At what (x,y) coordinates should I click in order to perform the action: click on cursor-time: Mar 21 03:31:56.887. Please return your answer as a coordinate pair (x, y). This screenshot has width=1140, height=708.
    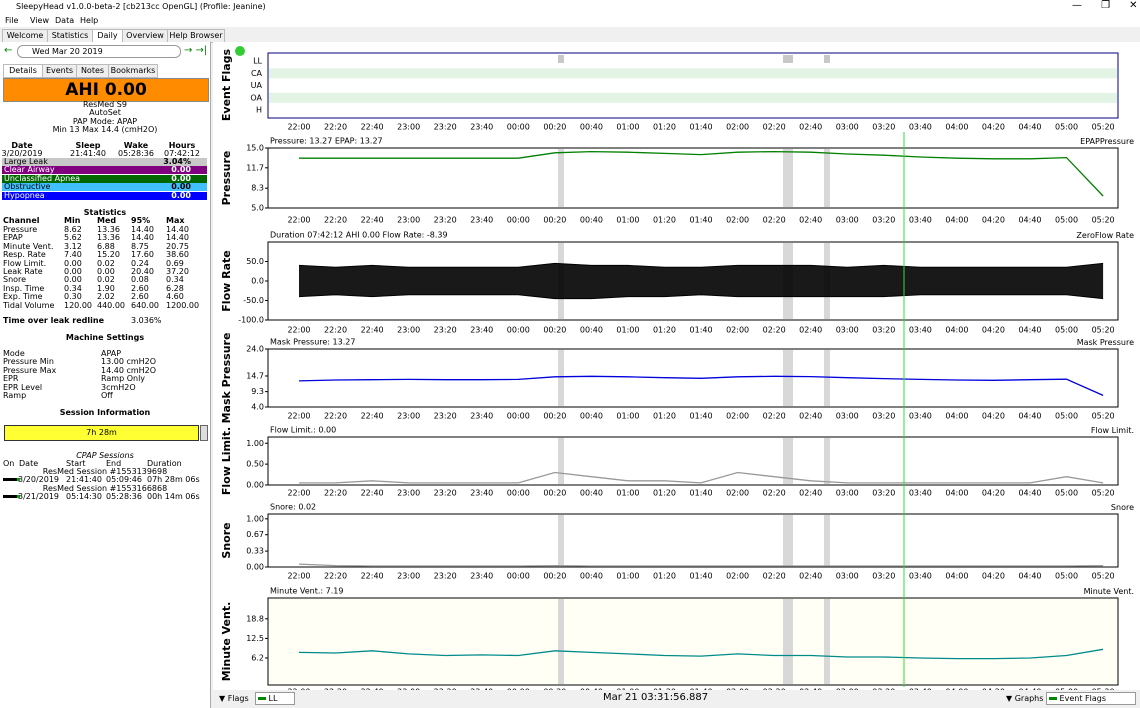
    Looking at the image, I should click on (656, 697).